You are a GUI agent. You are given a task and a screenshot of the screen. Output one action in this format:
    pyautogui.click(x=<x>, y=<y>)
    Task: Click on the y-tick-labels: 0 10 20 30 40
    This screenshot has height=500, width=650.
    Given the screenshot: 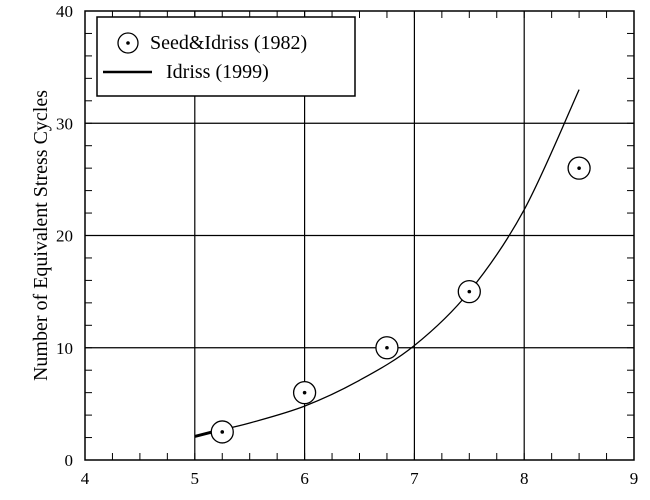 What is the action you would take?
    pyautogui.click(x=64, y=236)
    